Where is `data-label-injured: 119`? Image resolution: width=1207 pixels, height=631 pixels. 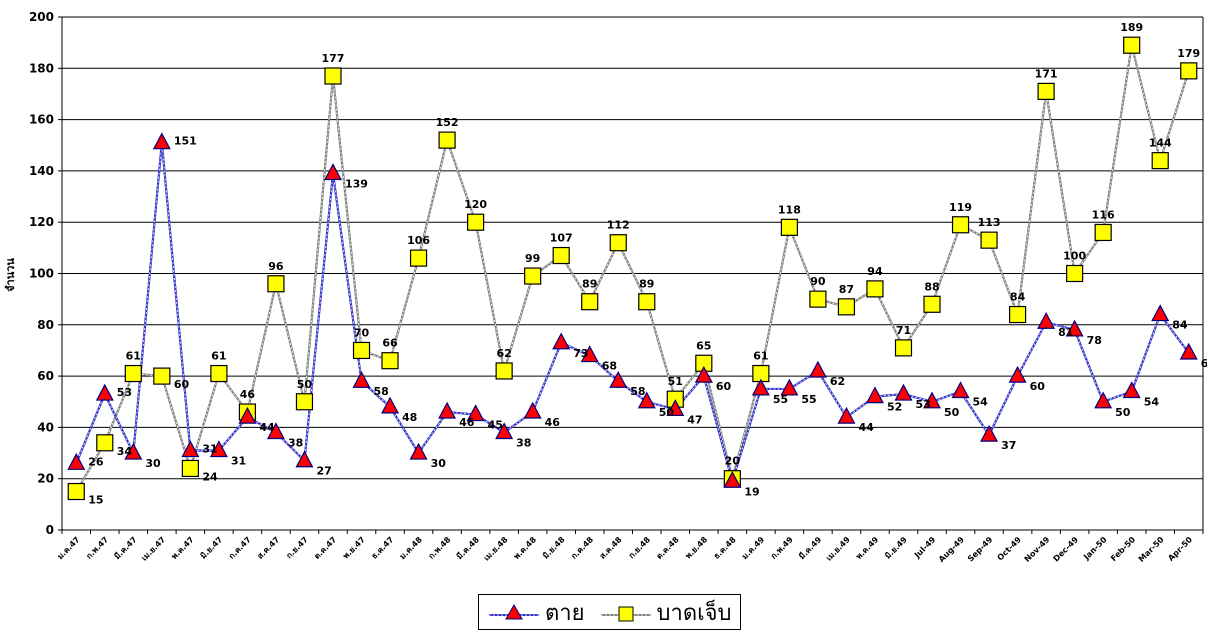 data-label-injured: 119 is located at coordinates (960, 207).